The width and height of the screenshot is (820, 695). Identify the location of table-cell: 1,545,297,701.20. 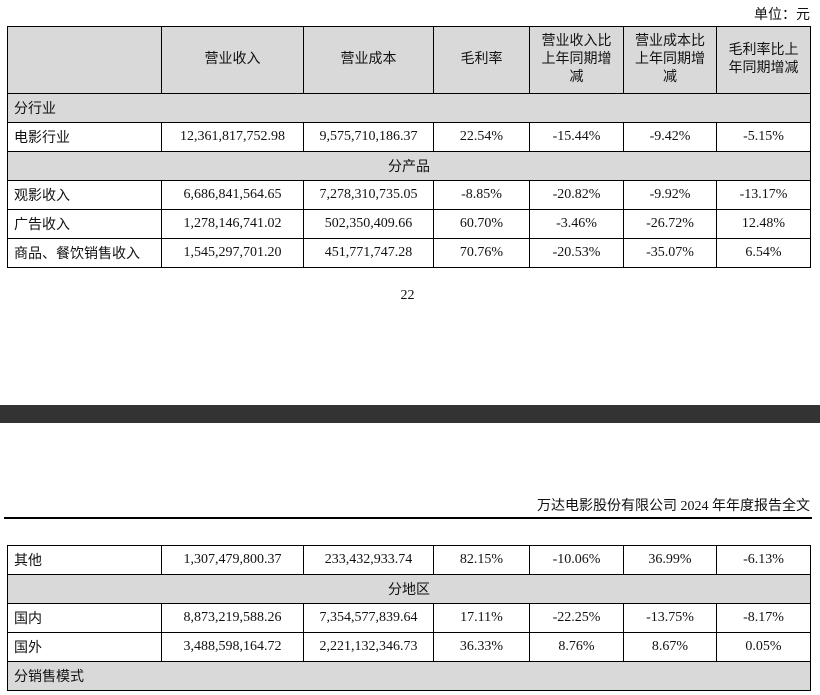
(232, 253).